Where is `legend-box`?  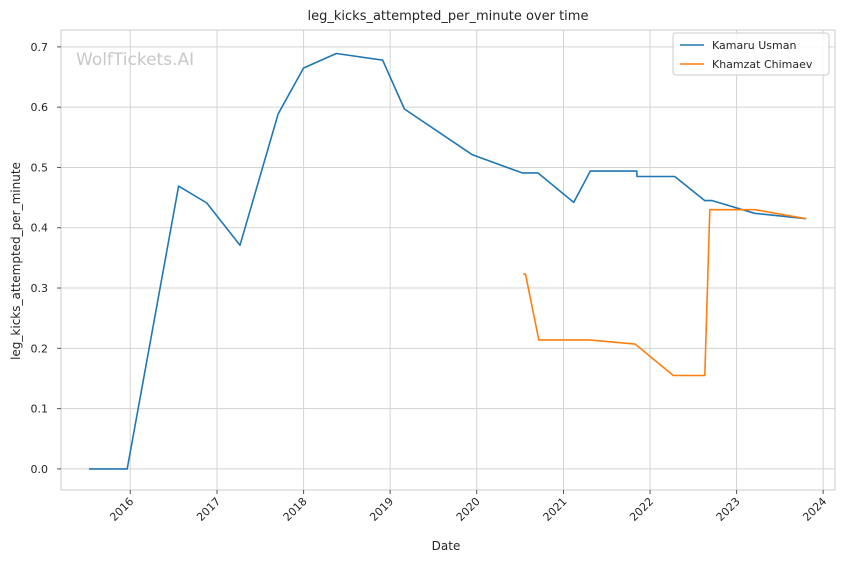 legend-box is located at coordinates (751, 54).